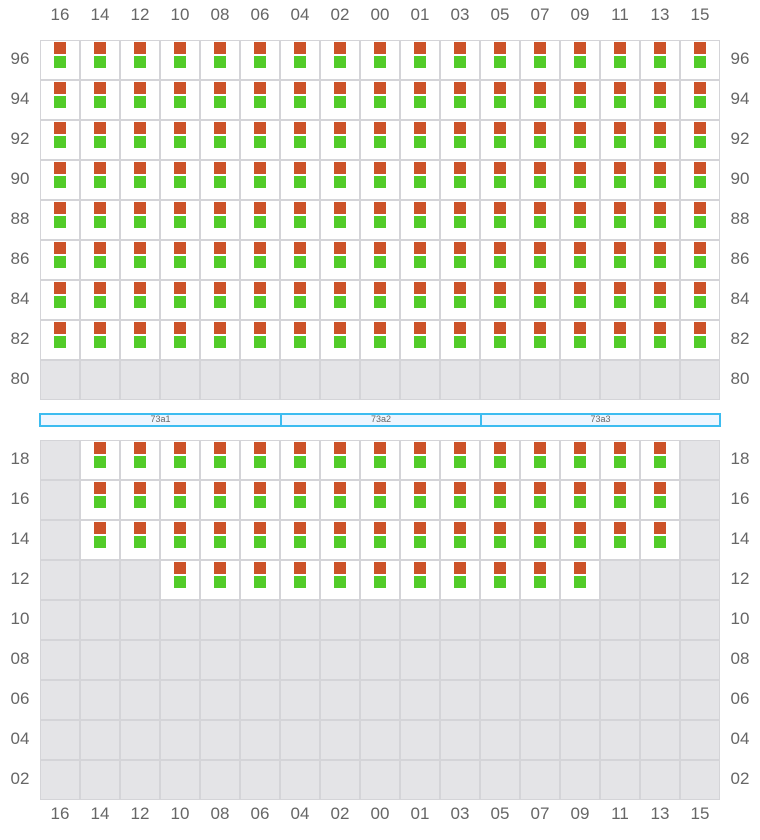 The image size is (760, 840). Describe the element at coordinates (160, 420) in the screenshot. I see `section-band-73a1: 73a1` at that location.